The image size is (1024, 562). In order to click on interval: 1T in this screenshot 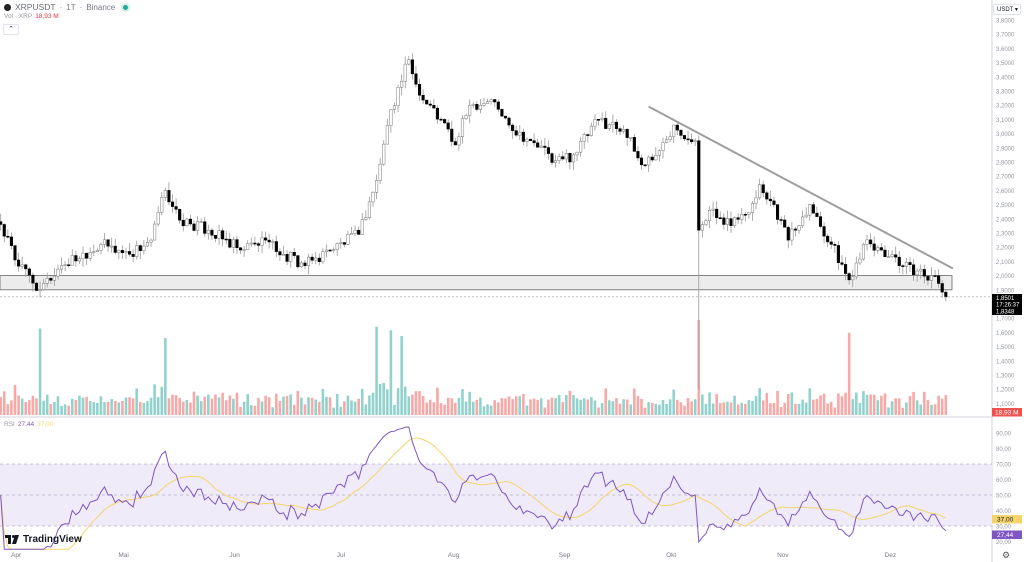, I will do `click(71, 7)`.